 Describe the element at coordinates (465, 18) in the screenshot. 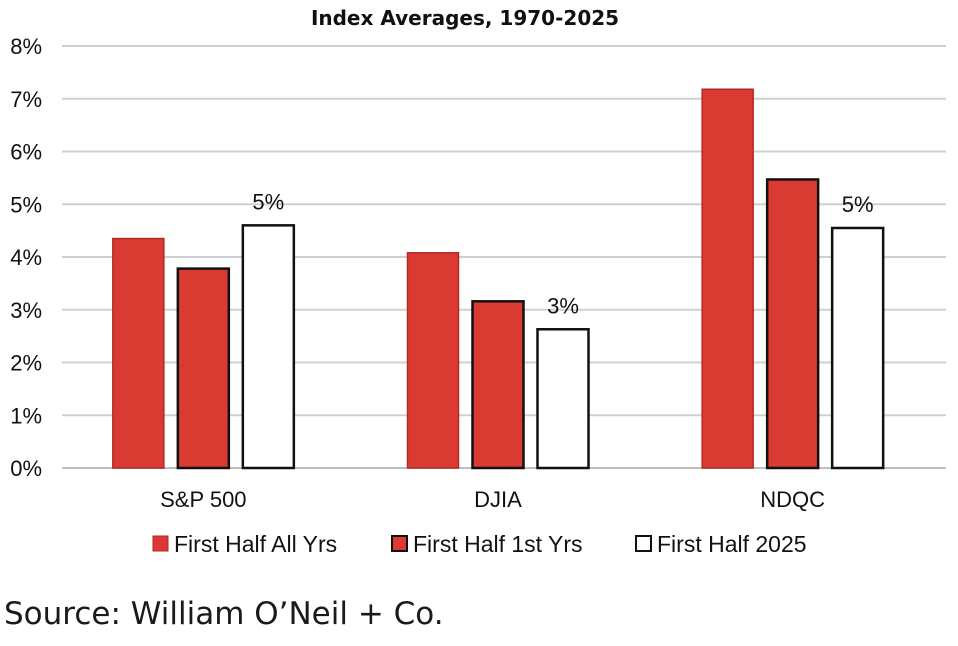

I see `chart-title: Index Averages, 1970-2025` at that location.